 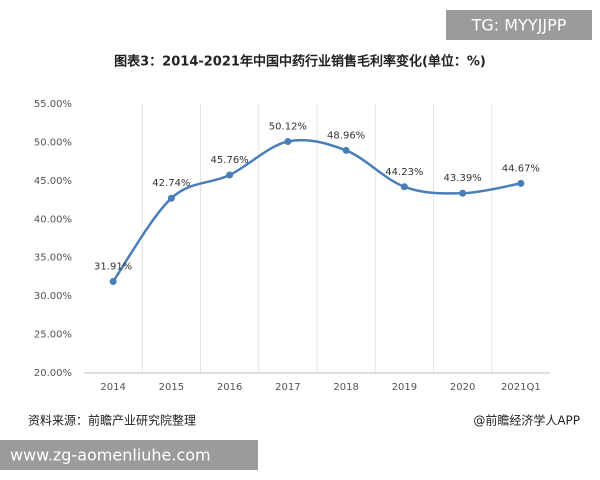 What do you see at coordinates (521, 168) in the screenshot?
I see `value-label: 44.67%` at bounding box center [521, 168].